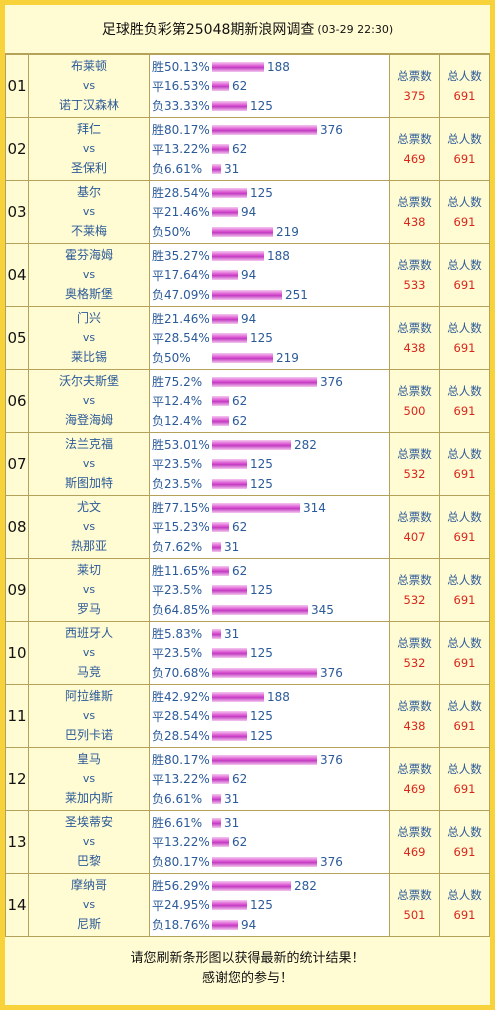 The image size is (495, 1010). What do you see at coordinates (88, 230) in the screenshot?
I see `away-team: 不莱梅` at bounding box center [88, 230].